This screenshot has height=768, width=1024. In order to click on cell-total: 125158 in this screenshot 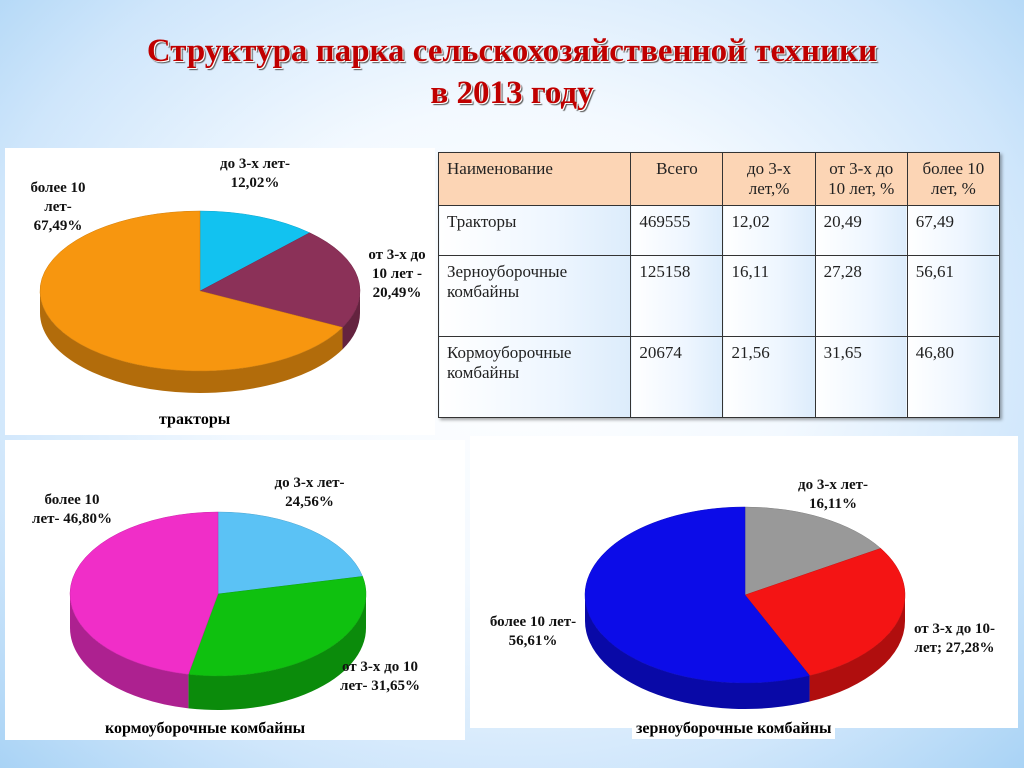, I will do `click(677, 296)`.